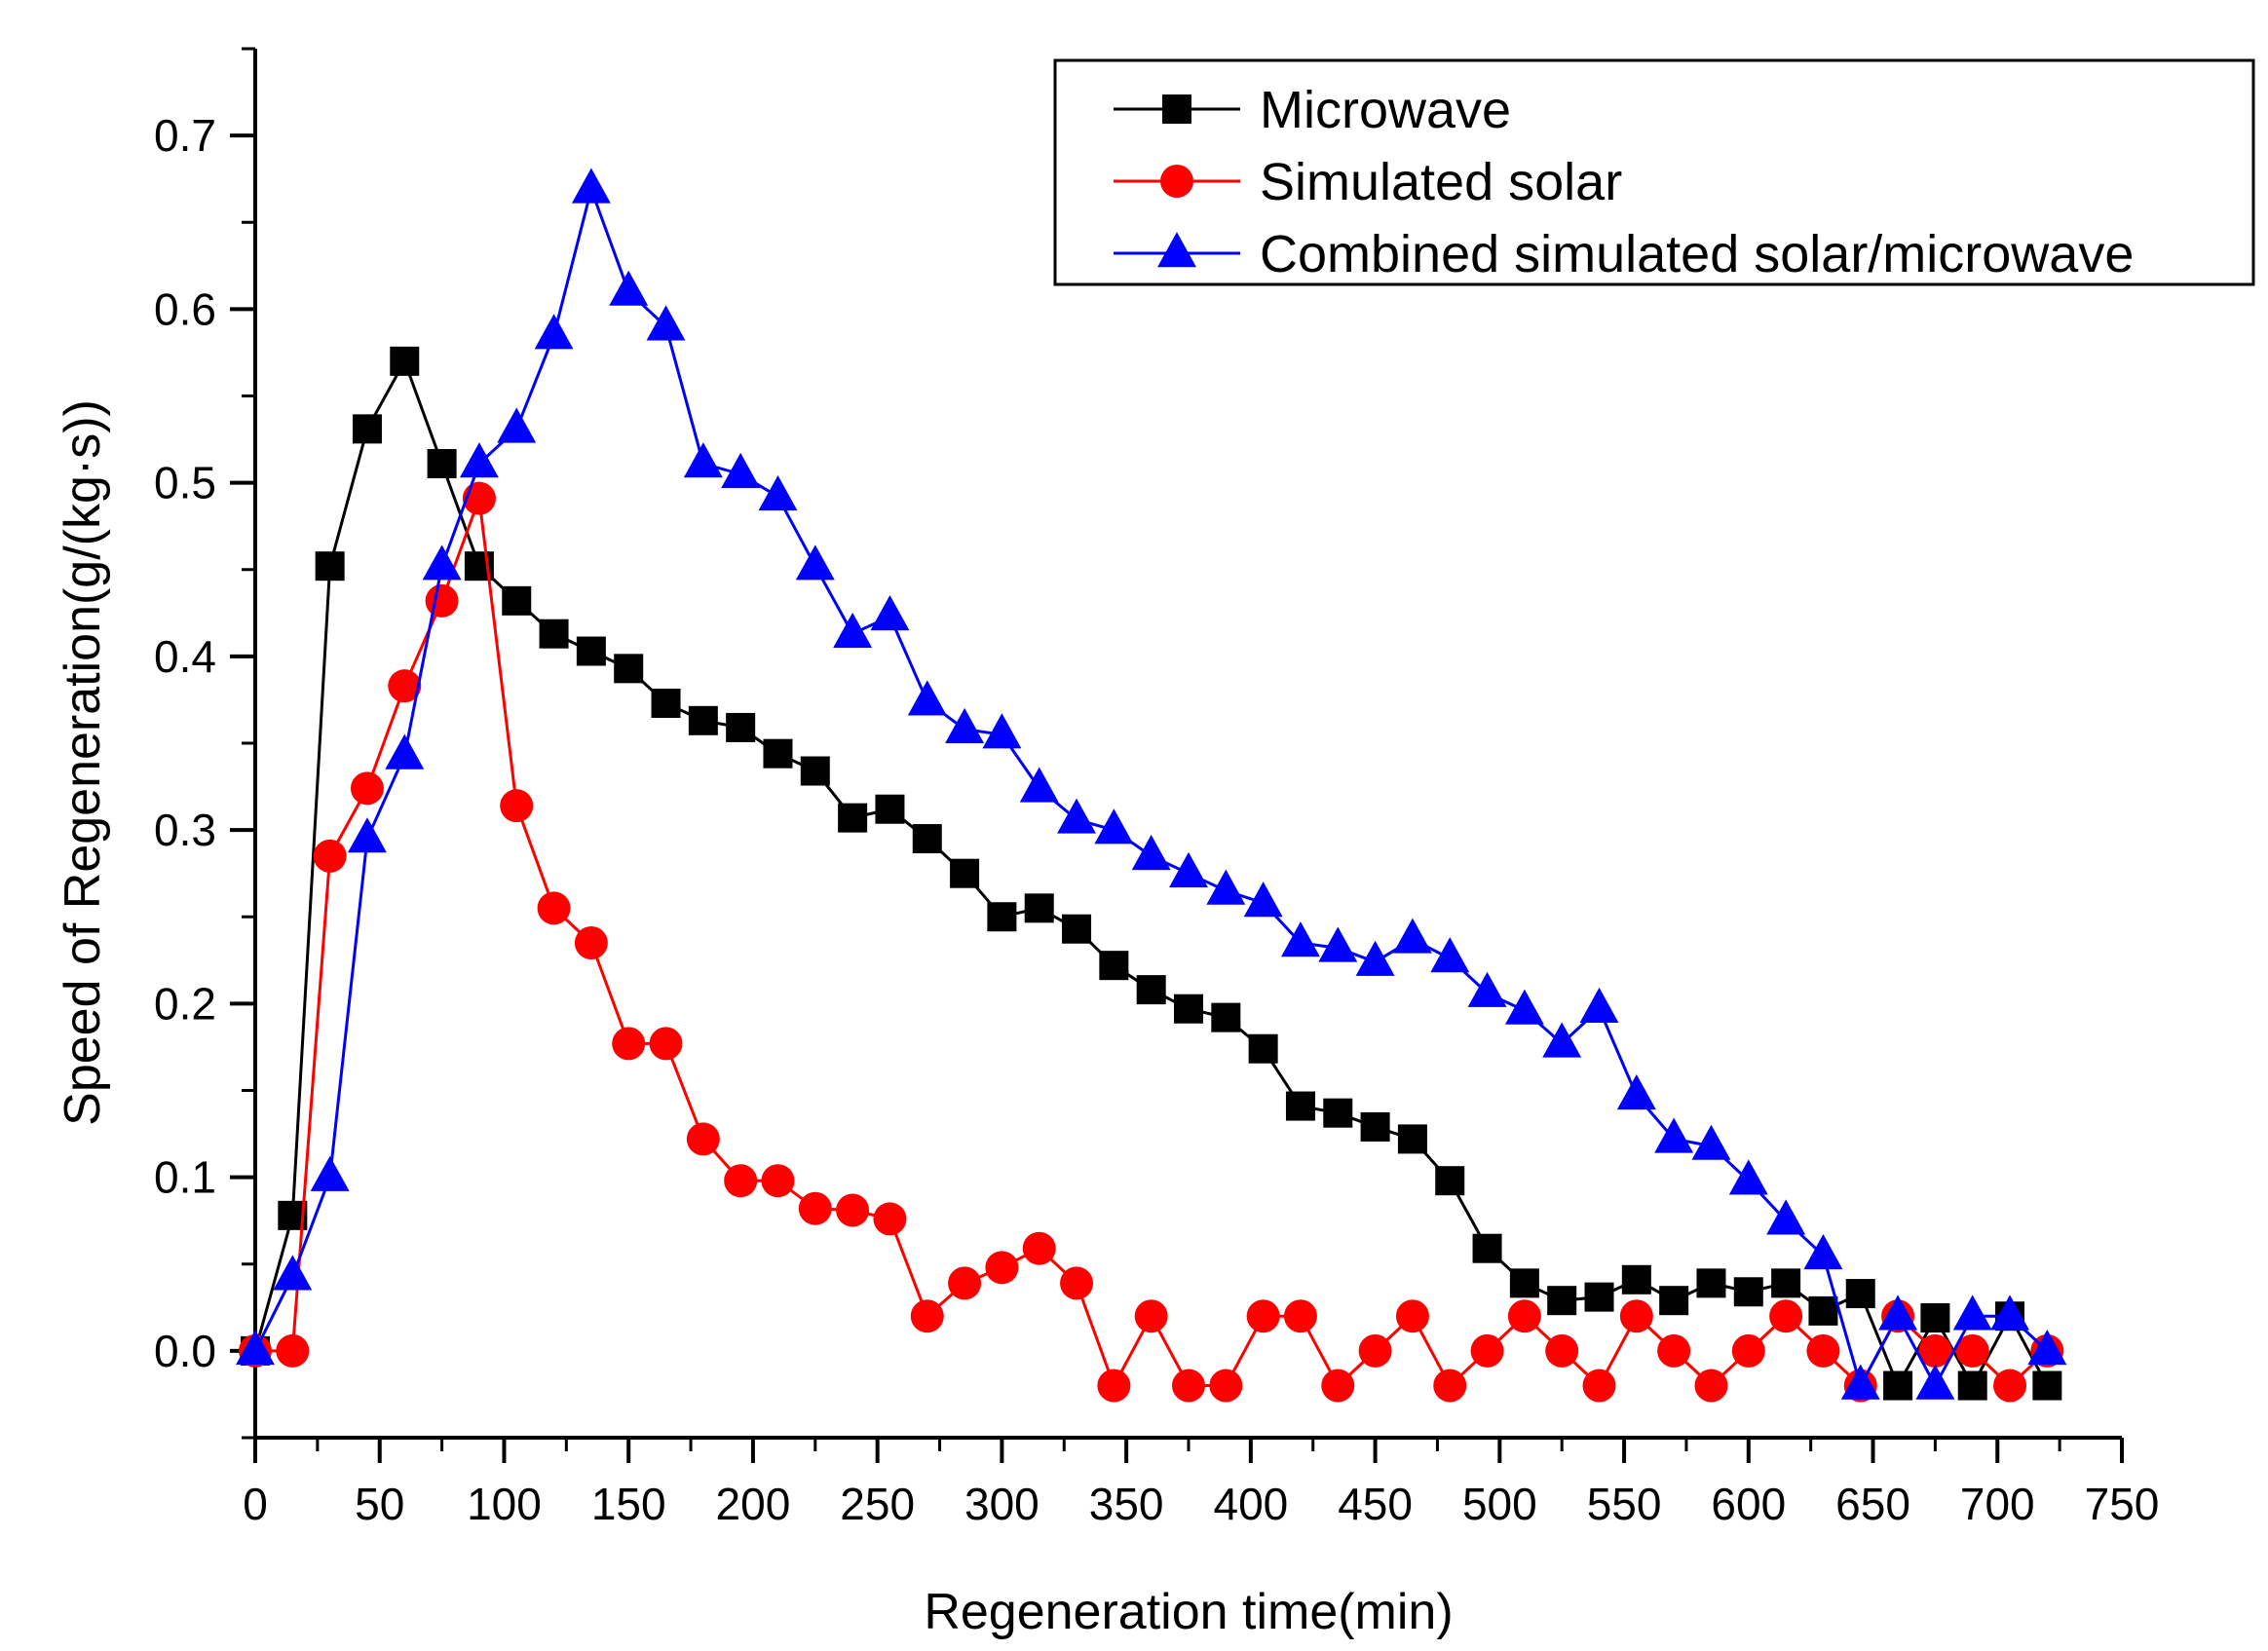 This screenshot has width=2268, height=1651. What do you see at coordinates (753, 1504) in the screenshot?
I see `x-tick-label: 200` at bounding box center [753, 1504].